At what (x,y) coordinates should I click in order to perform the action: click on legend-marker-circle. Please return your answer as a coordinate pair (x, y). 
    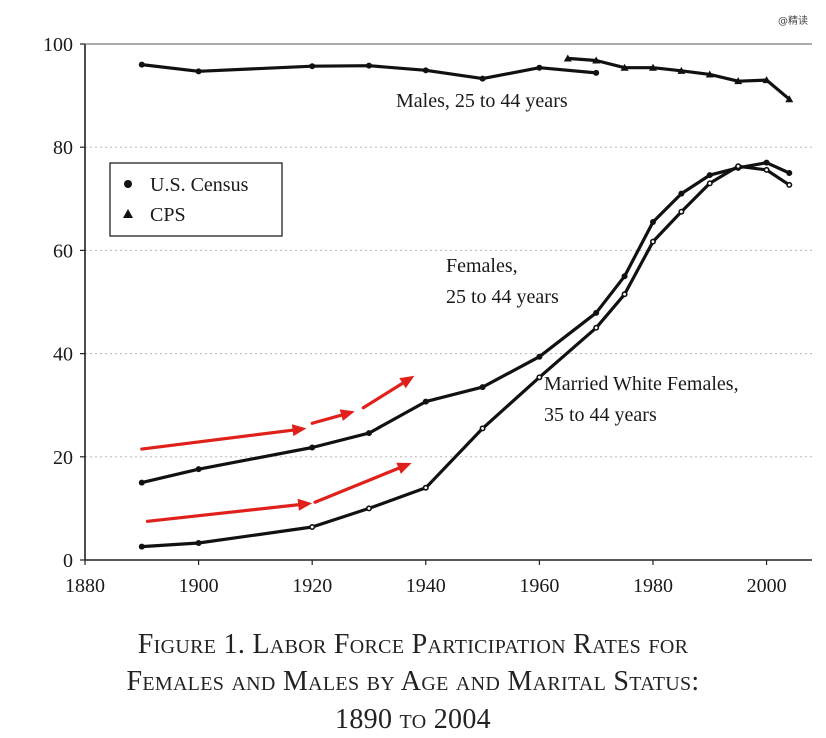
    Looking at the image, I should click on (128, 184).